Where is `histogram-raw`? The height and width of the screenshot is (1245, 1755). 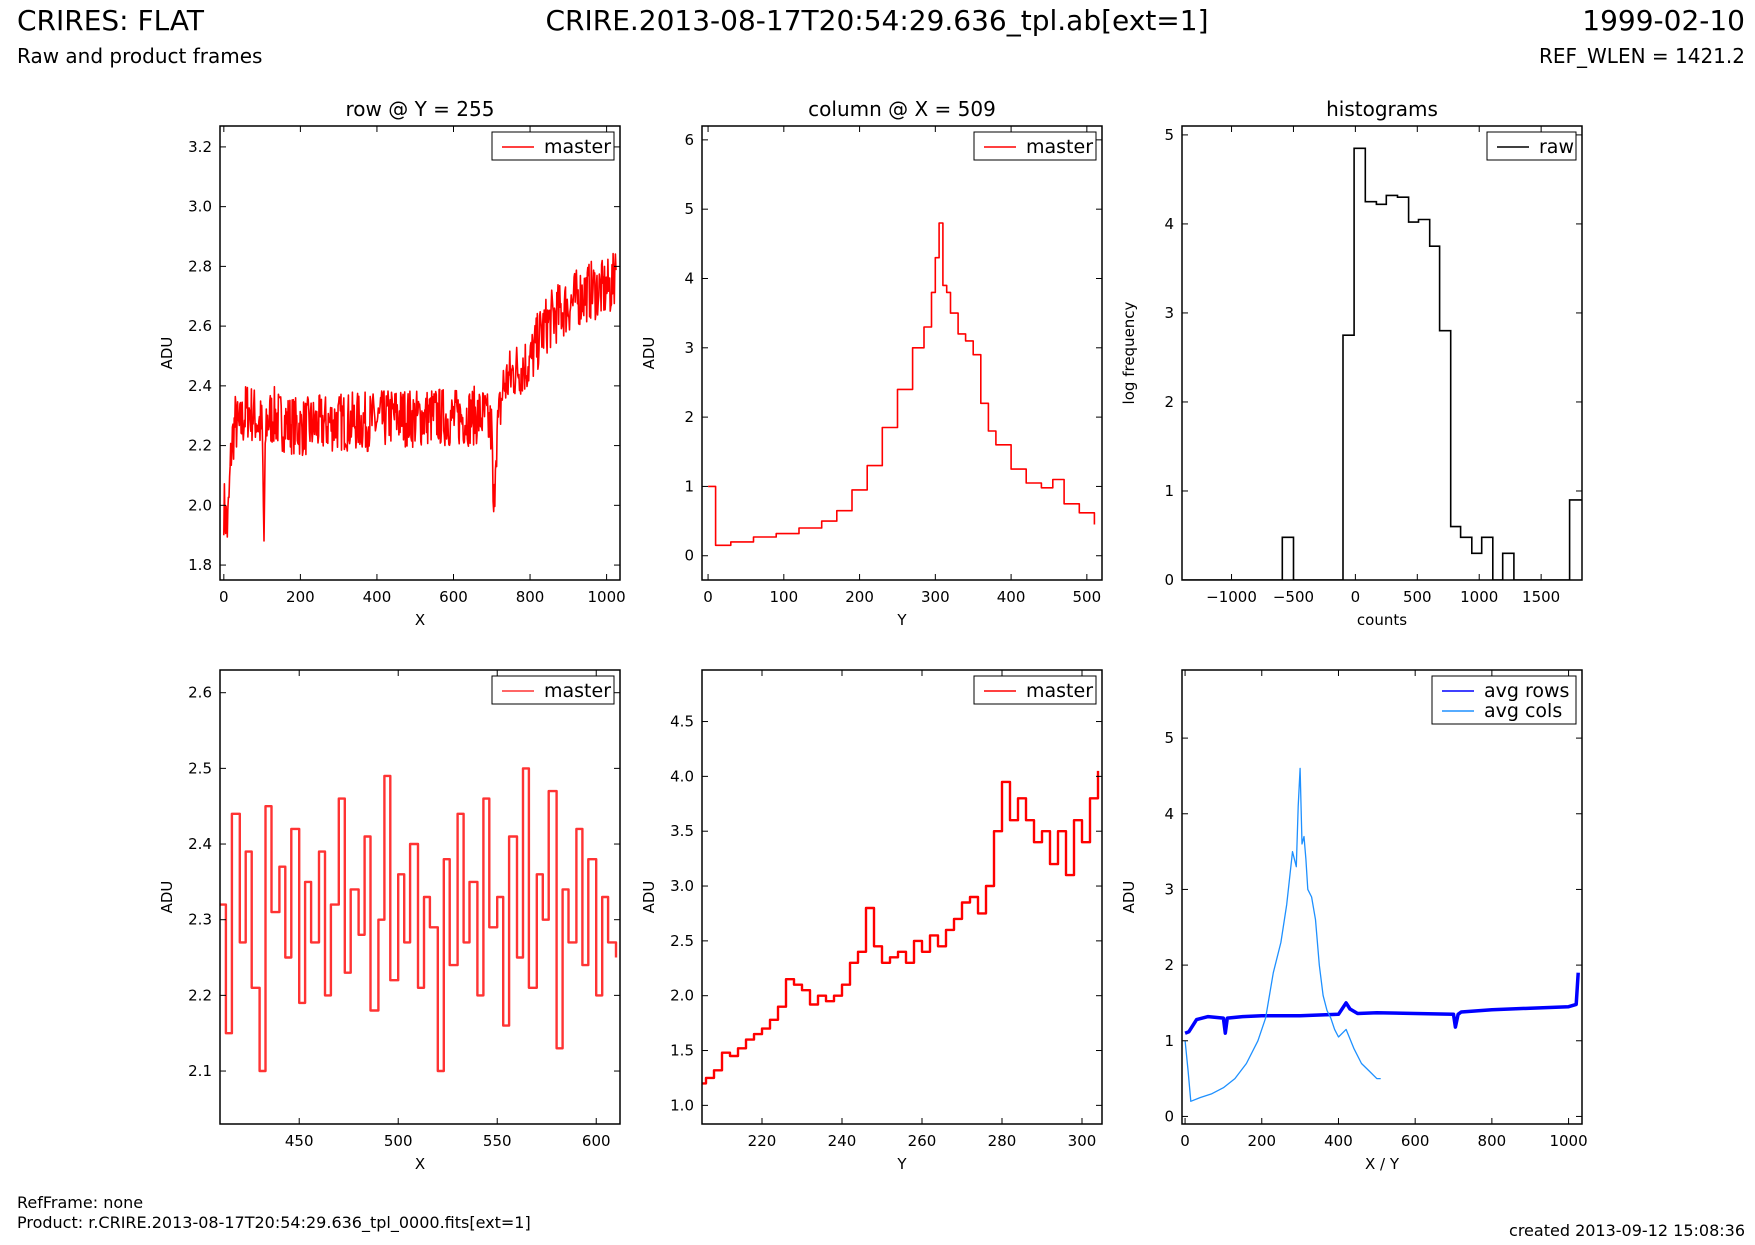
histogram-raw is located at coordinates (1382, 363).